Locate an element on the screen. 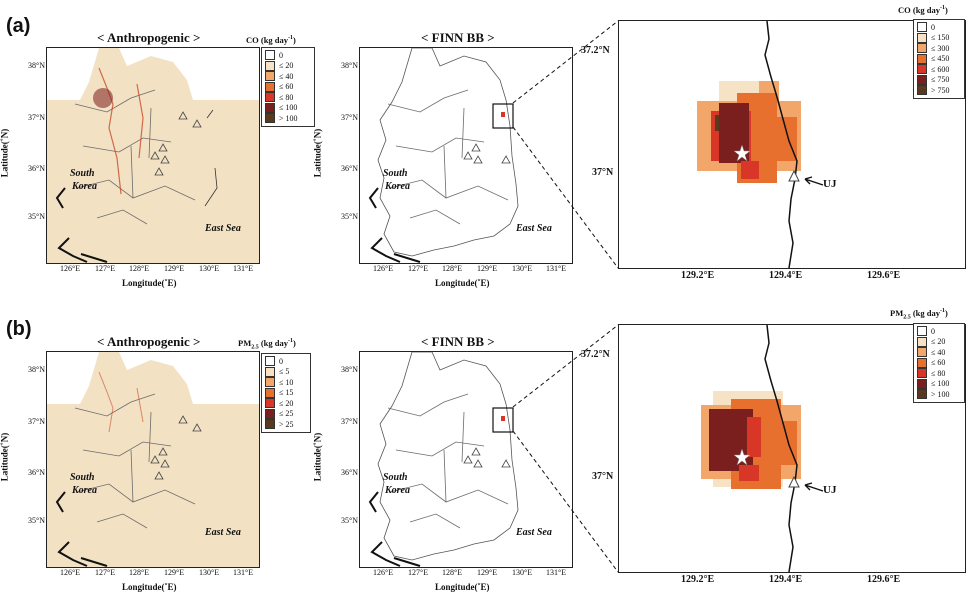 The height and width of the screenshot is (601, 971). x-axis-label-a2: Longitude(˚E) is located at coordinates (462, 283).